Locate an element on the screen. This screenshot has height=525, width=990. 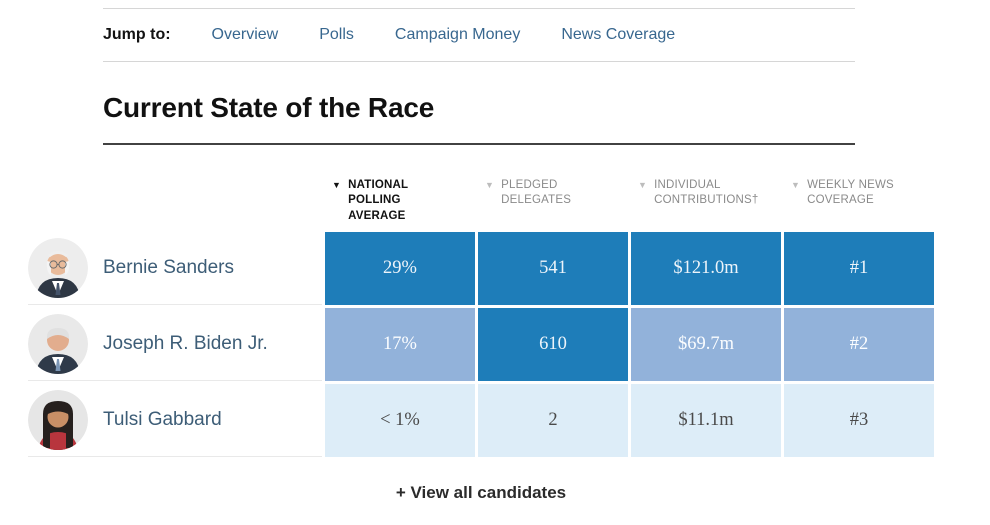
stat-cell-polling: 29% is located at coordinates (400, 269).